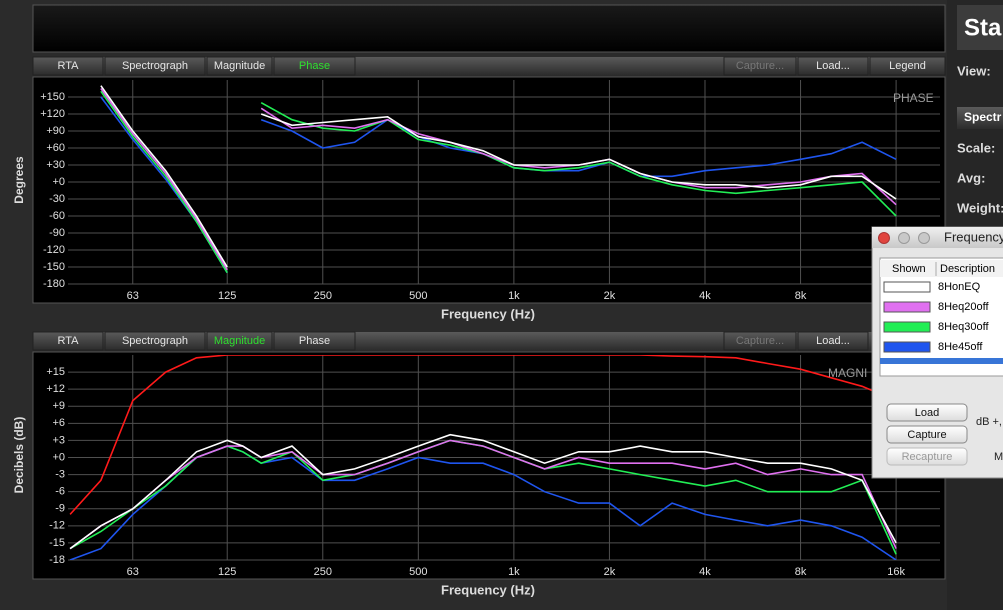 The width and height of the screenshot is (1003, 610). What do you see at coordinates (896, 572) in the screenshot?
I see `x-tick-label: 16k` at bounding box center [896, 572].